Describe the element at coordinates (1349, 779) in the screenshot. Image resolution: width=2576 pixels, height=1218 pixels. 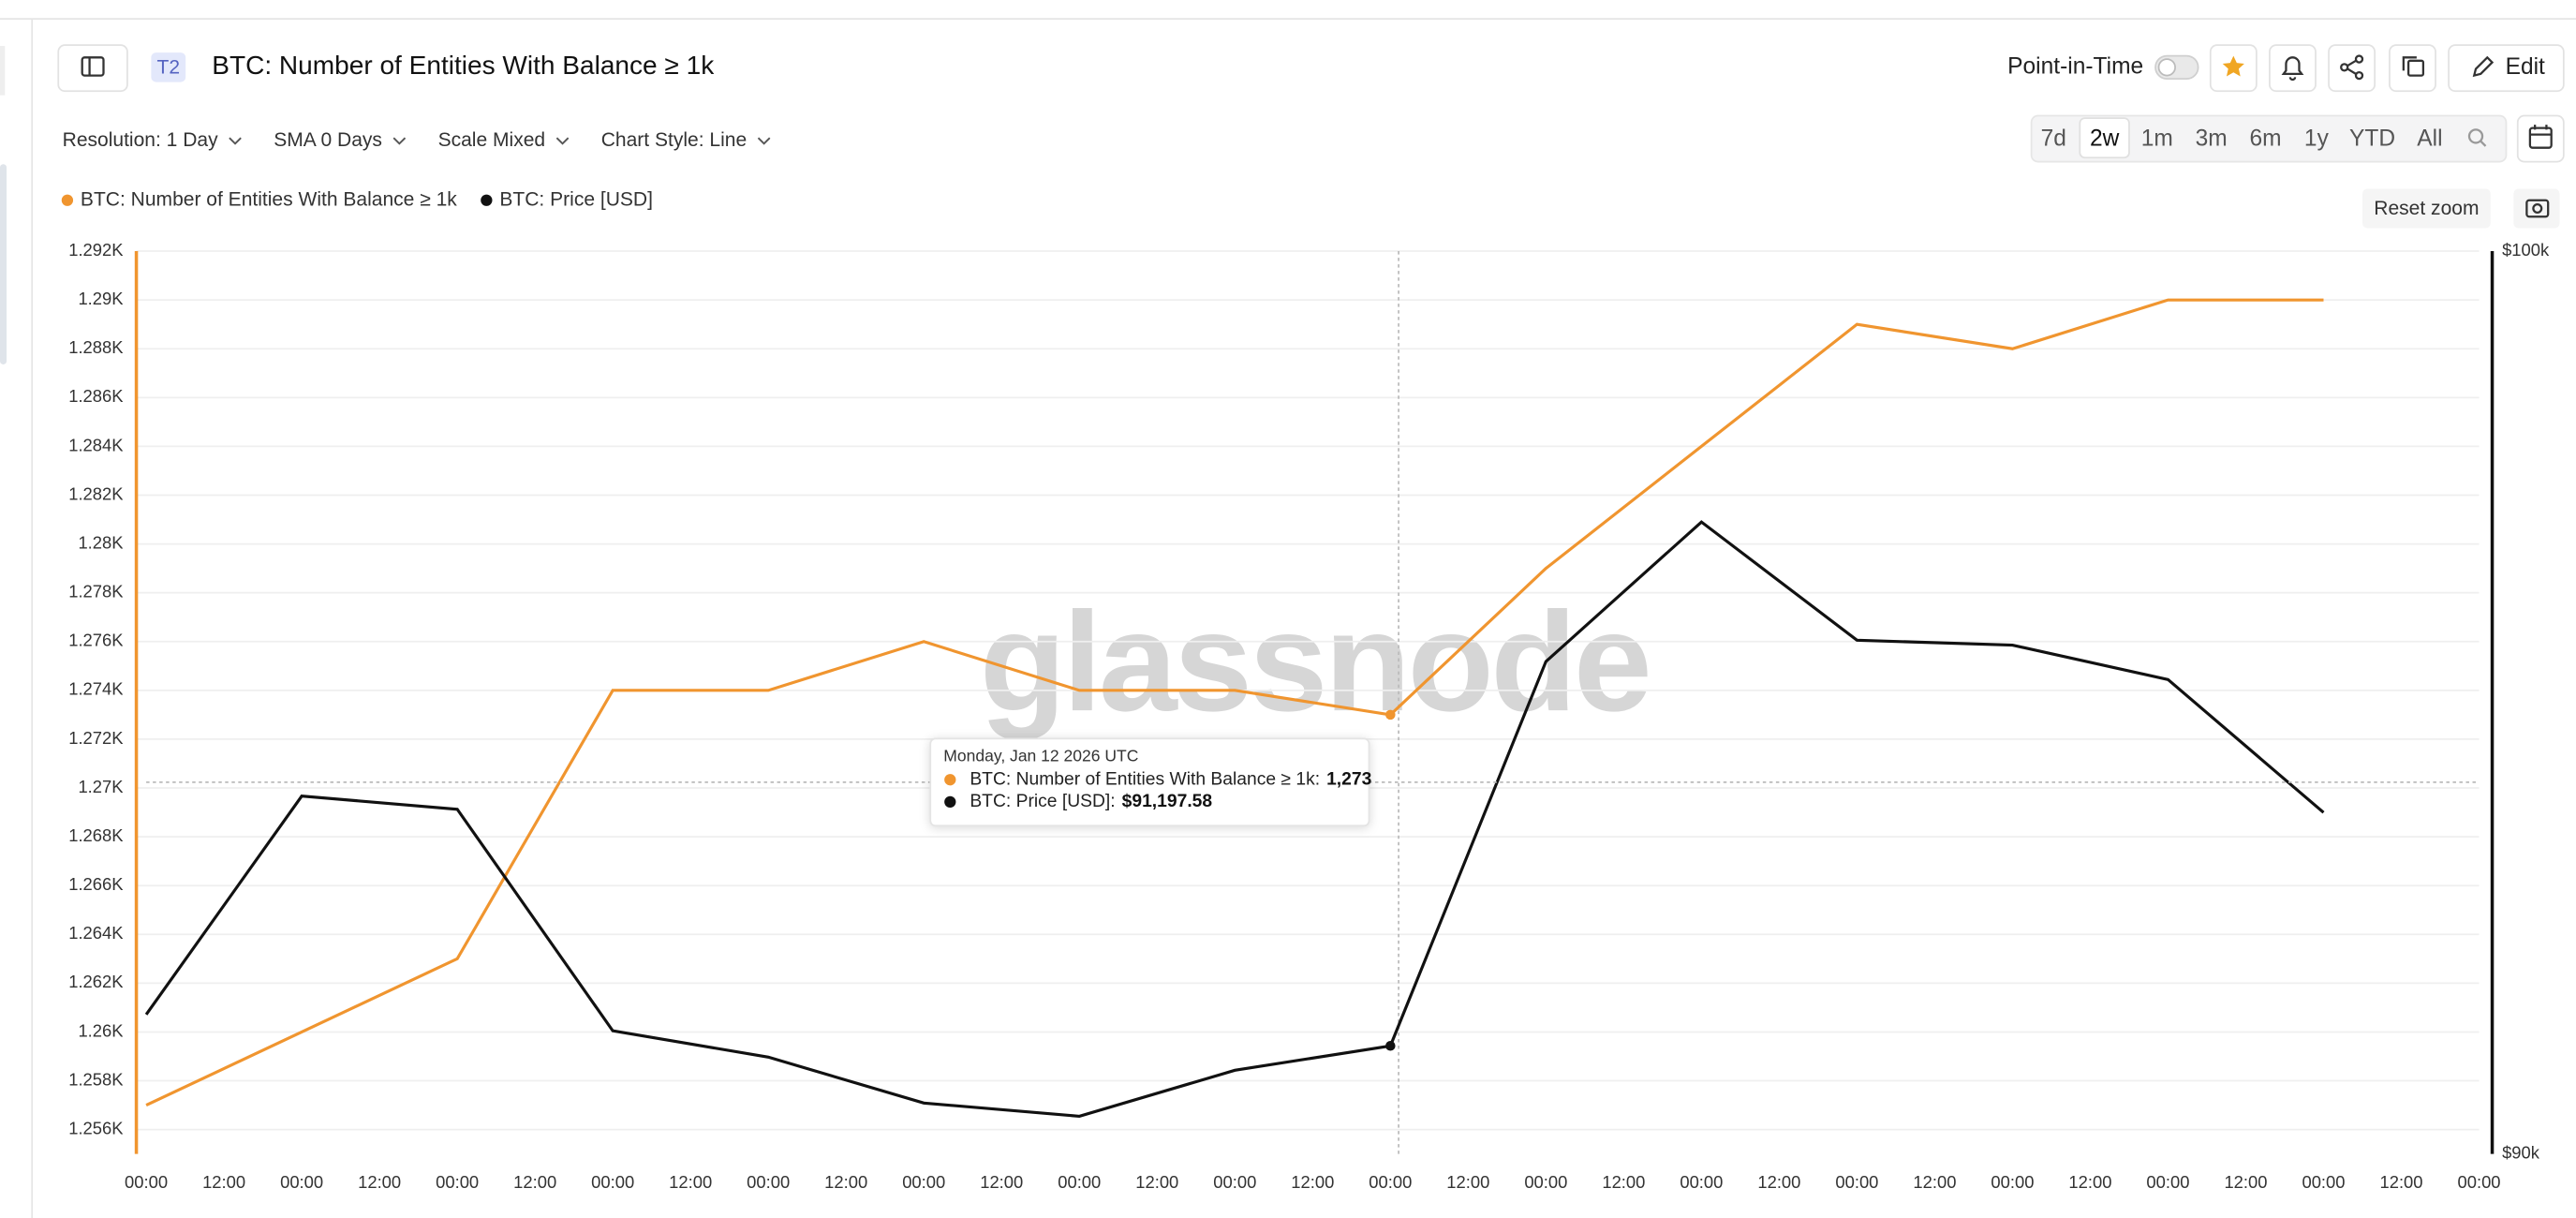
I see `tooltip-entry-value: 1,273` at that location.